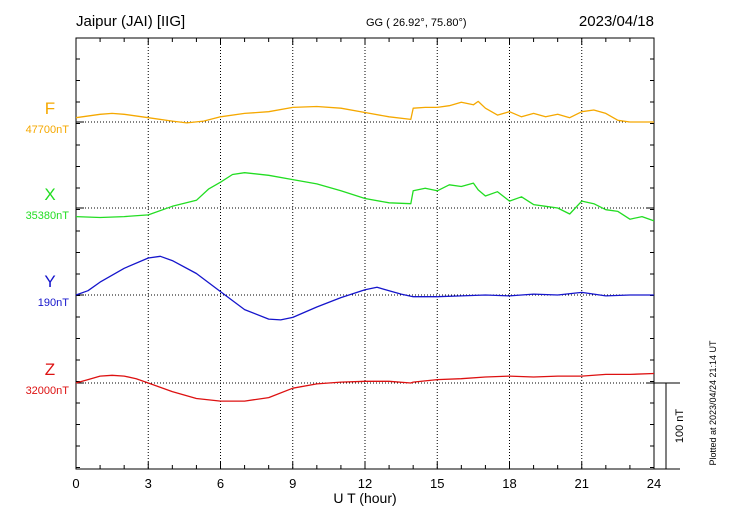 The image size is (730, 520). What do you see at coordinates (680, 426) in the screenshot?
I see `scale-bar-label: 100 nT` at bounding box center [680, 426].